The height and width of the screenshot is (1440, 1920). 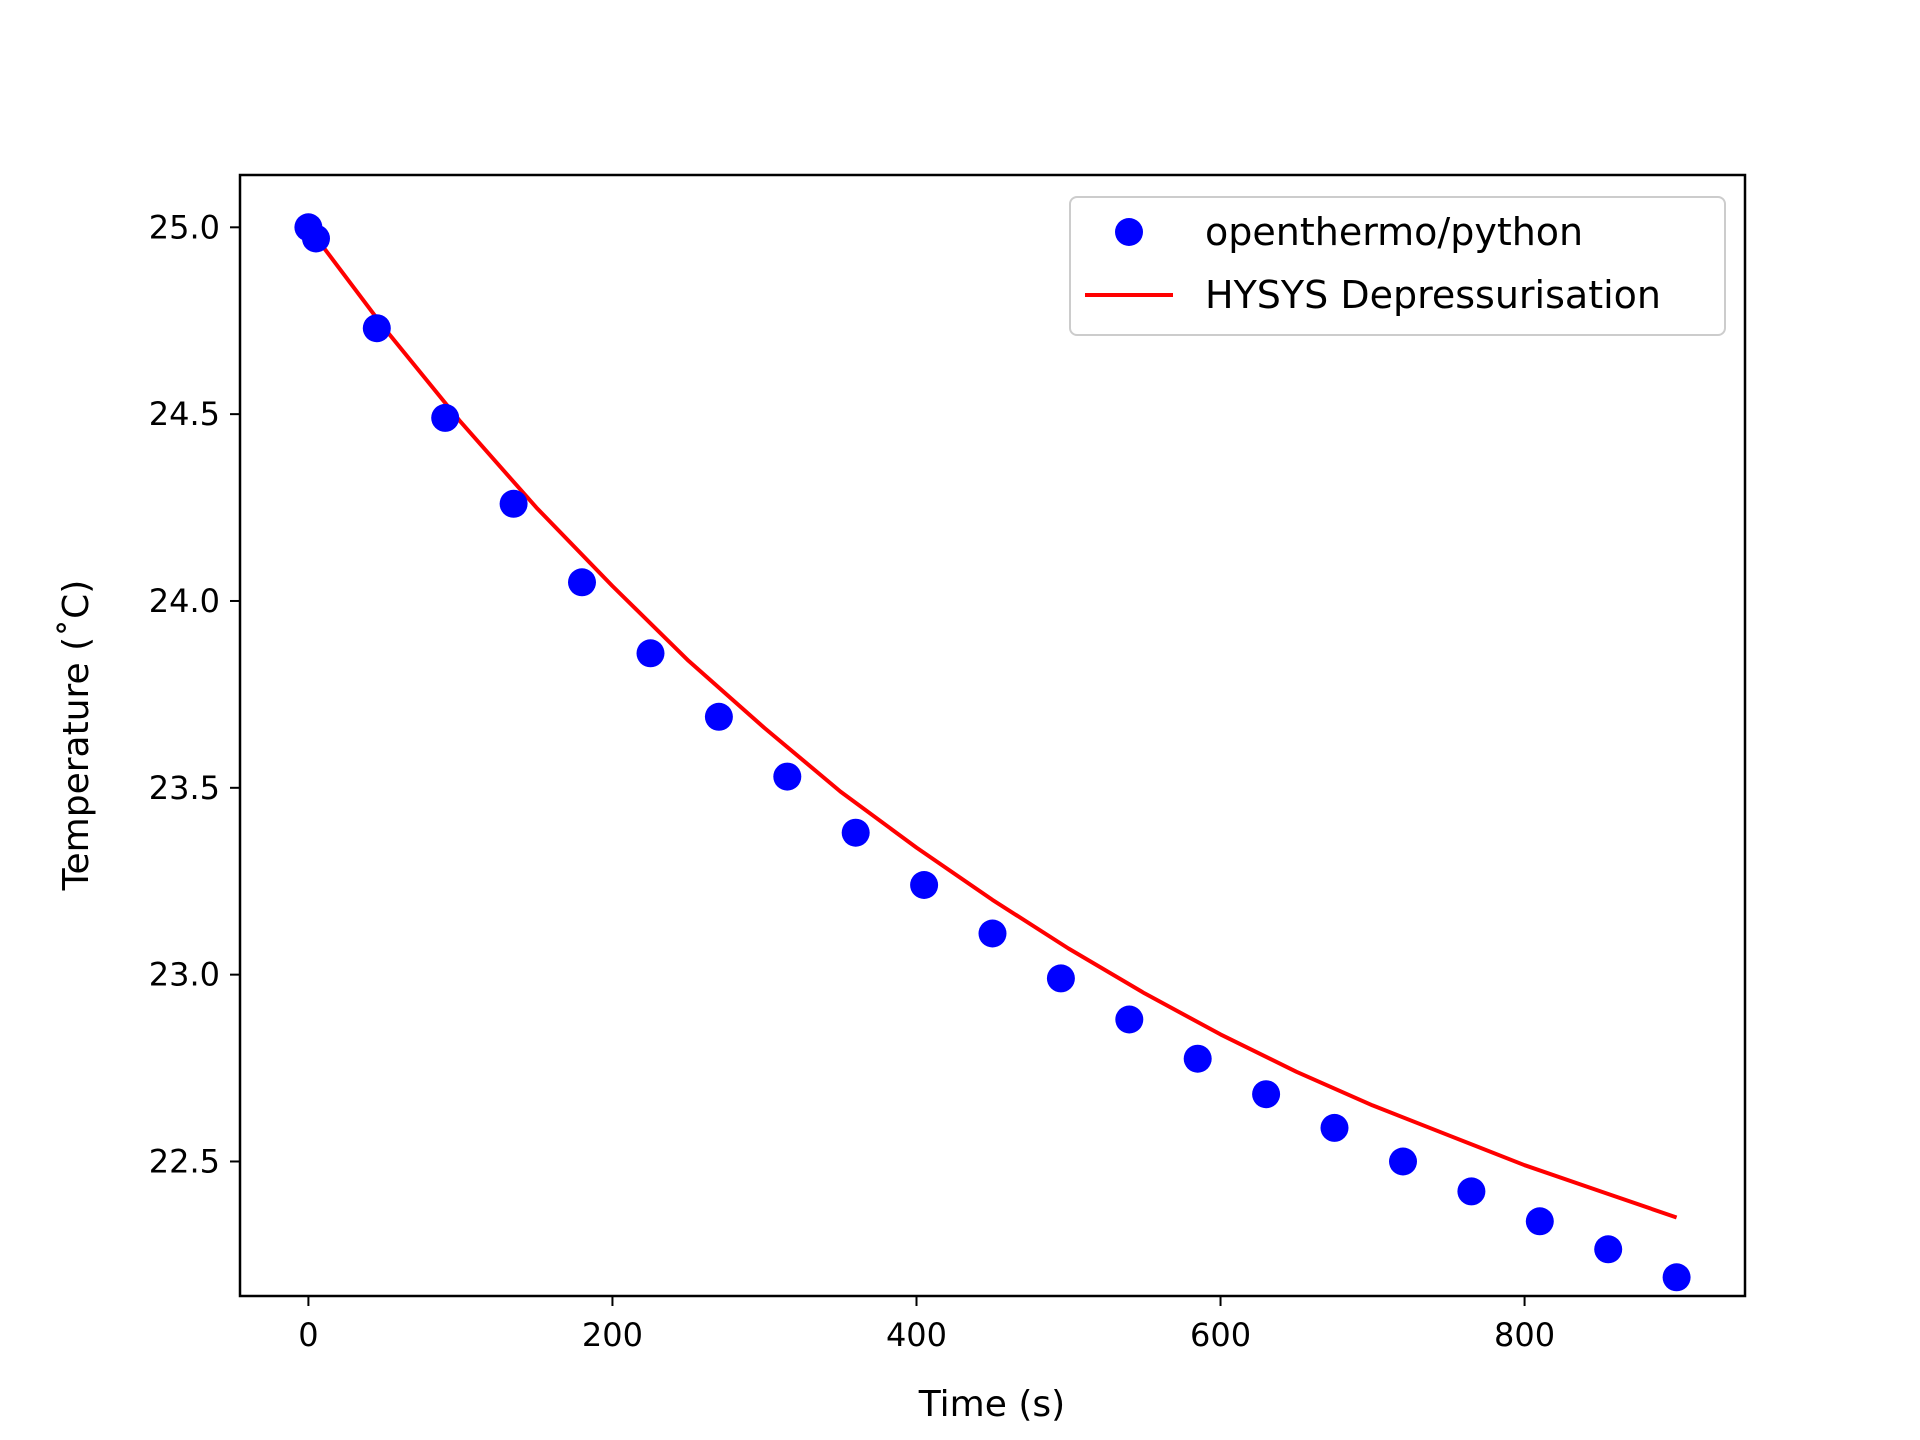 What do you see at coordinates (184, 1161) in the screenshot?
I see `y-tick-label: 22.5` at bounding box center [184, 1161].